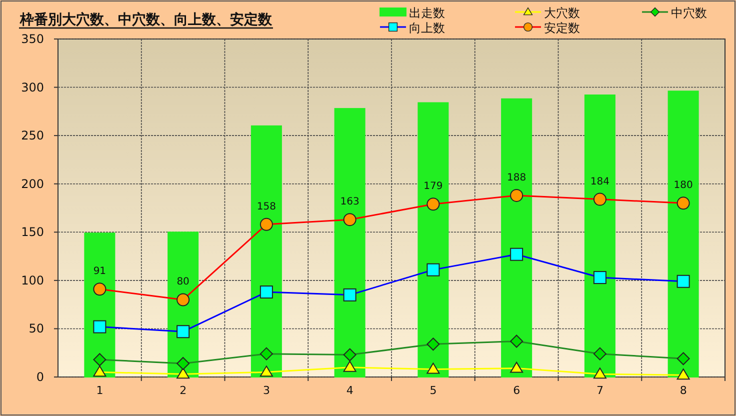  I want to click on y-tick-label: 250, so click(32, 135).